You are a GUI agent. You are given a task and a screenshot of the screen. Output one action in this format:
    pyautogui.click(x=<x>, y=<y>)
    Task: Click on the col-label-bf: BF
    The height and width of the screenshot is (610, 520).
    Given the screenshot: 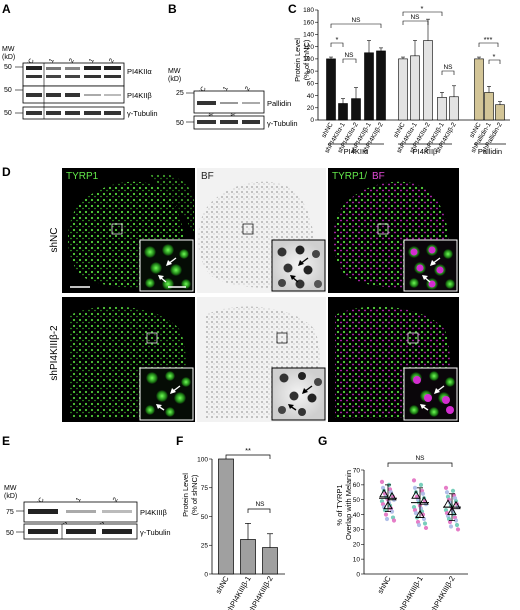 What is the action you would take?
    pyautogui.click(x=207, y=176)
    